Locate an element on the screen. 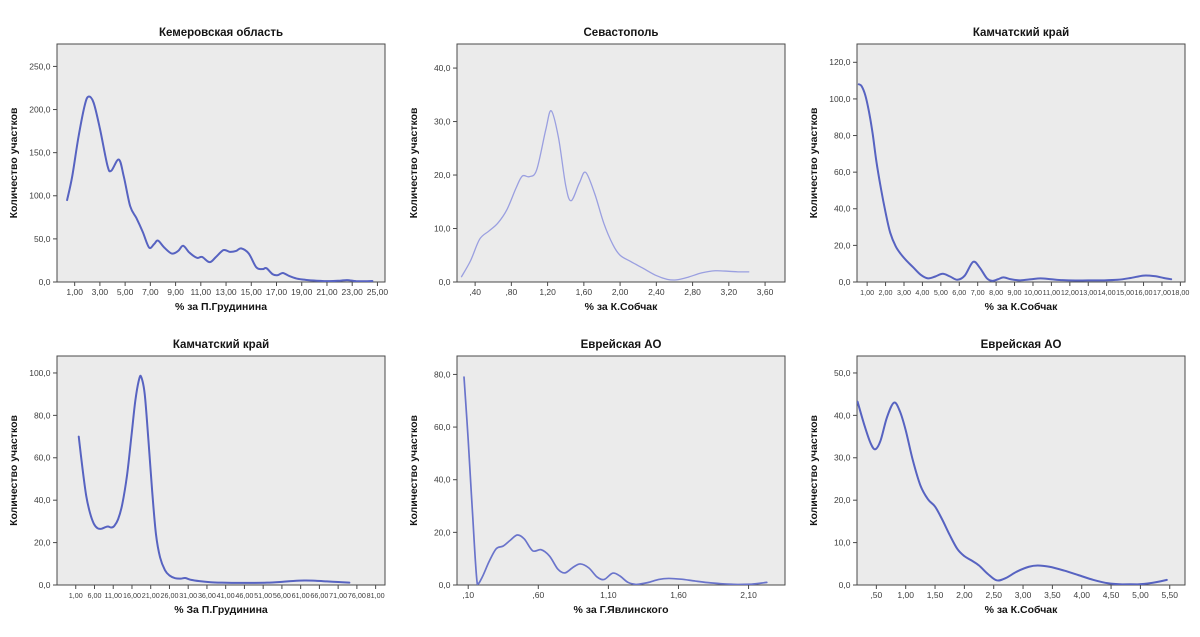 The width and height of the screenshot is (1200, 637). chart-title: Севастополь is located at coordinates (621, 33).